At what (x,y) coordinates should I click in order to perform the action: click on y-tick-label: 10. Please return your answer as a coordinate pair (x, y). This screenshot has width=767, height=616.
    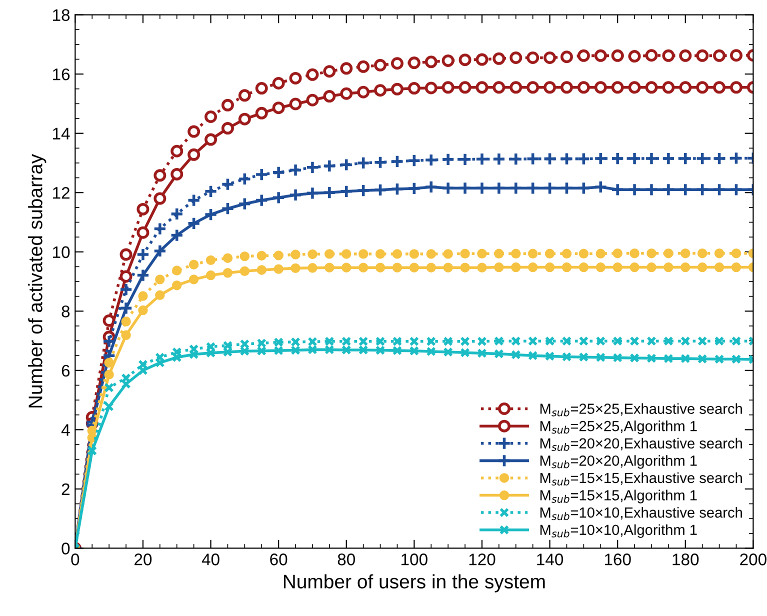
    Looking at the image, I should click on (61, 252).